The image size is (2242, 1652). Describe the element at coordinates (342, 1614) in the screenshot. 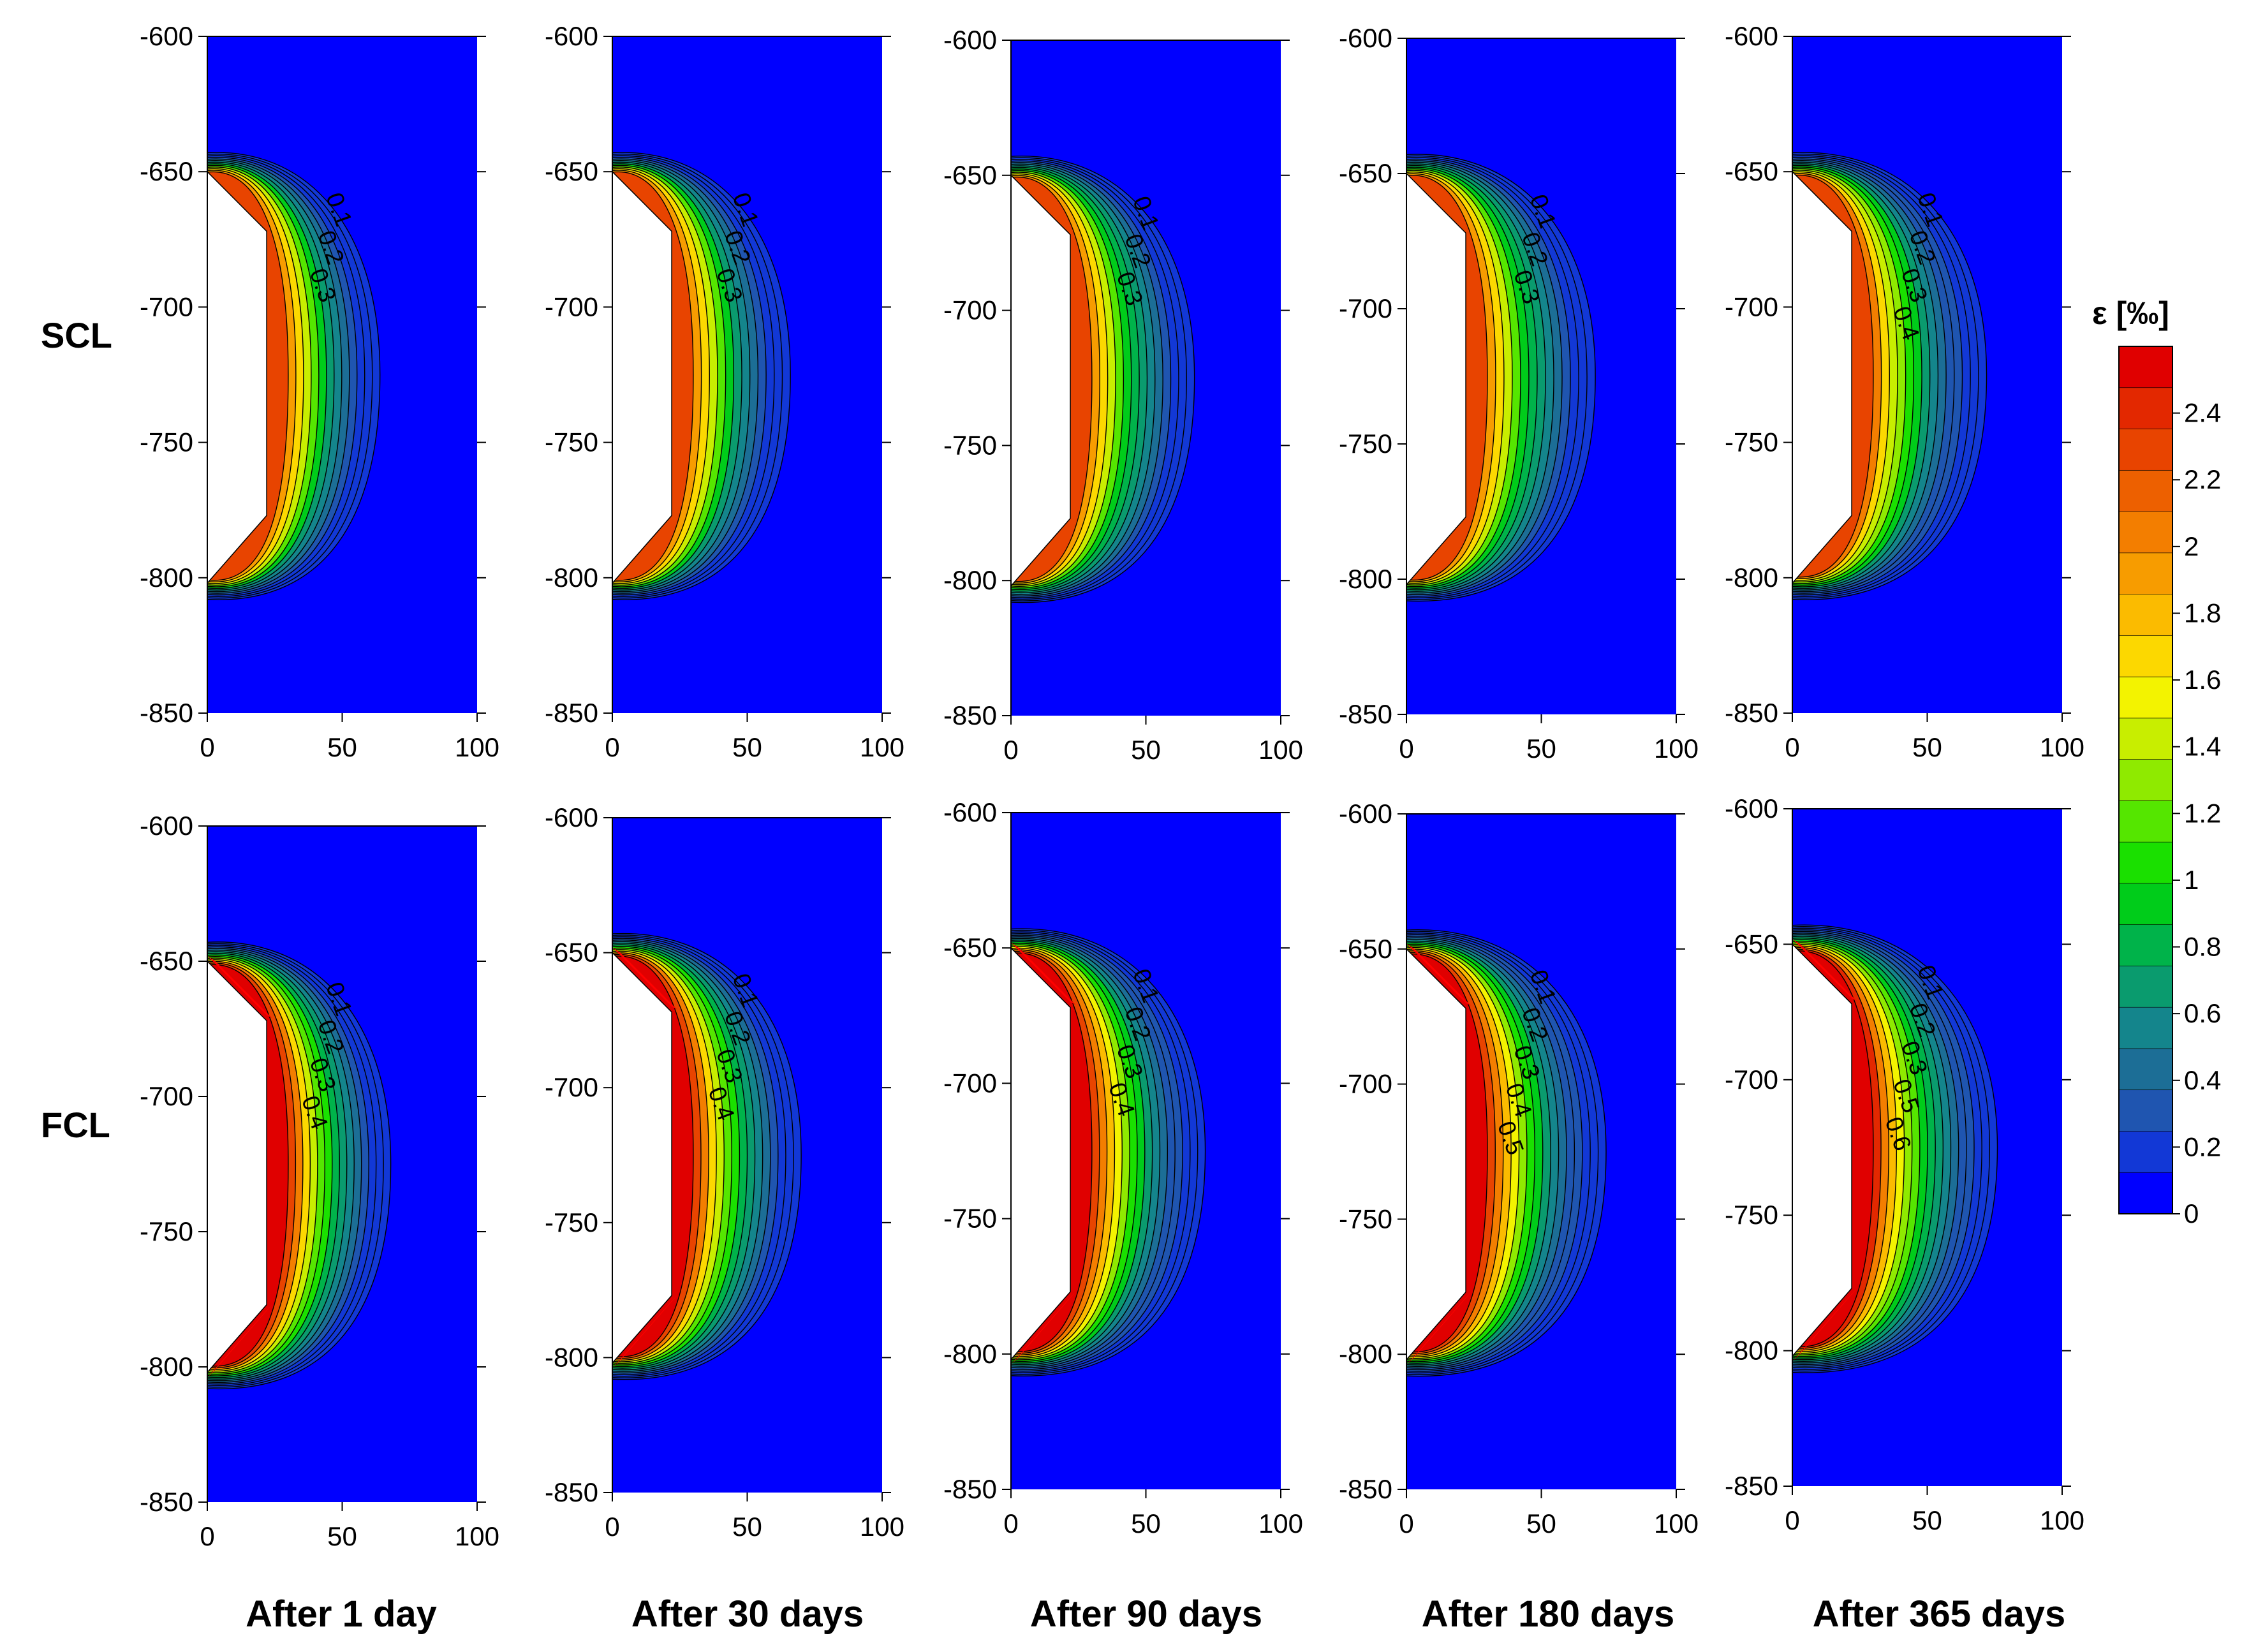

I see `column-label: After 1 day` at that location.